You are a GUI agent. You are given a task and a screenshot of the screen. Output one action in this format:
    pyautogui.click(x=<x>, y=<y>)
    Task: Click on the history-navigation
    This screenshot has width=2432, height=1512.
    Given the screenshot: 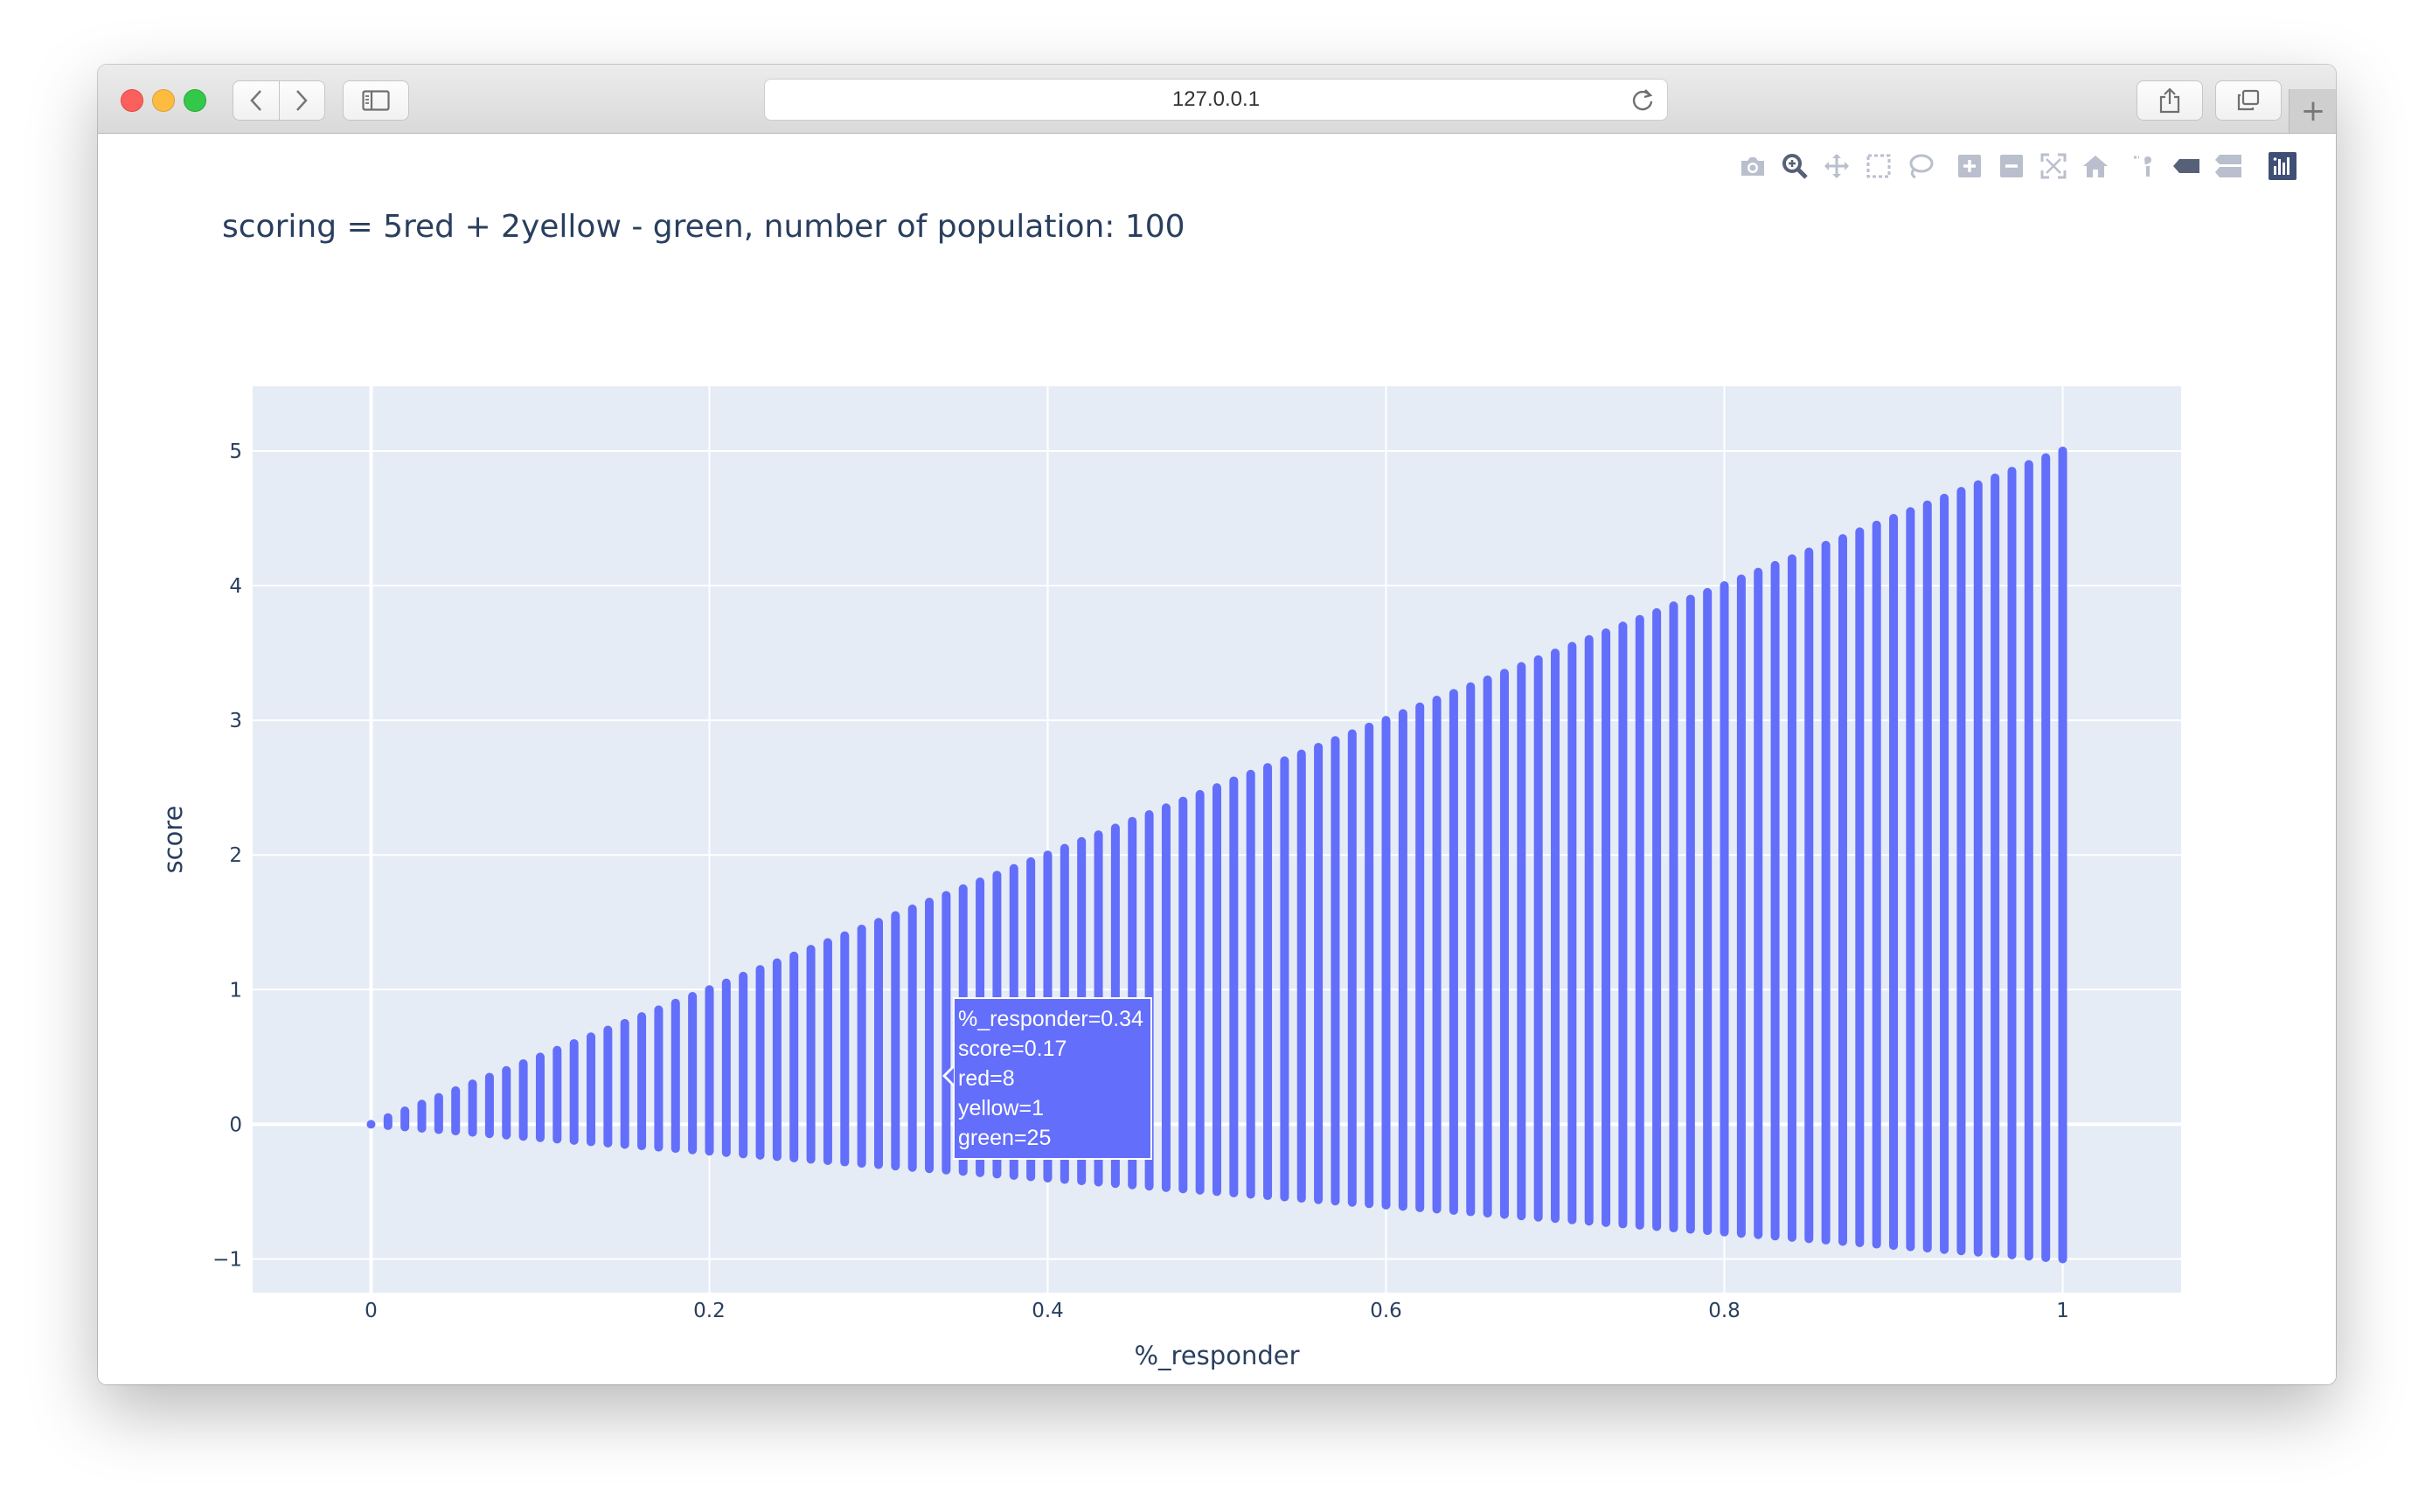 What is the action you would take?
    pyautogui.click(x=279, y=100)
    